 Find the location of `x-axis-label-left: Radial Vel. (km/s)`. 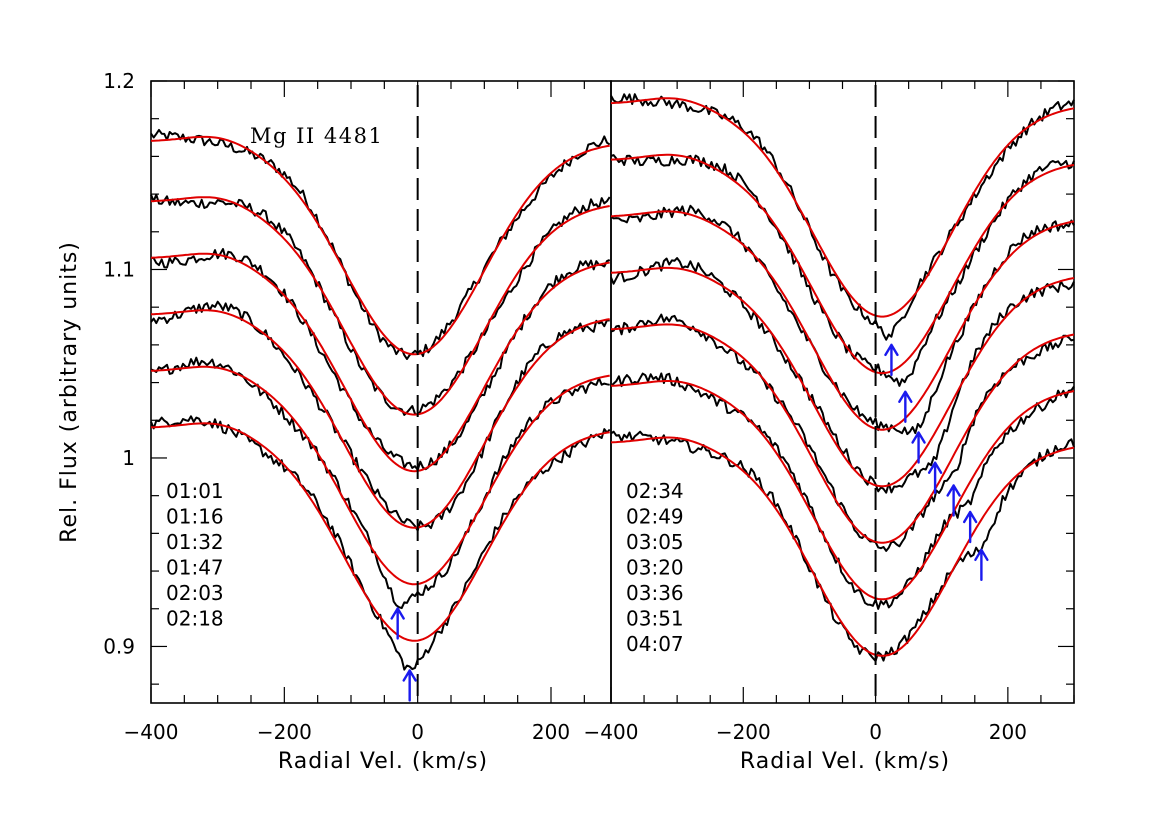

x-axis-label-left: Radial Vel. (km/s) is located at coordinates (383, 761).